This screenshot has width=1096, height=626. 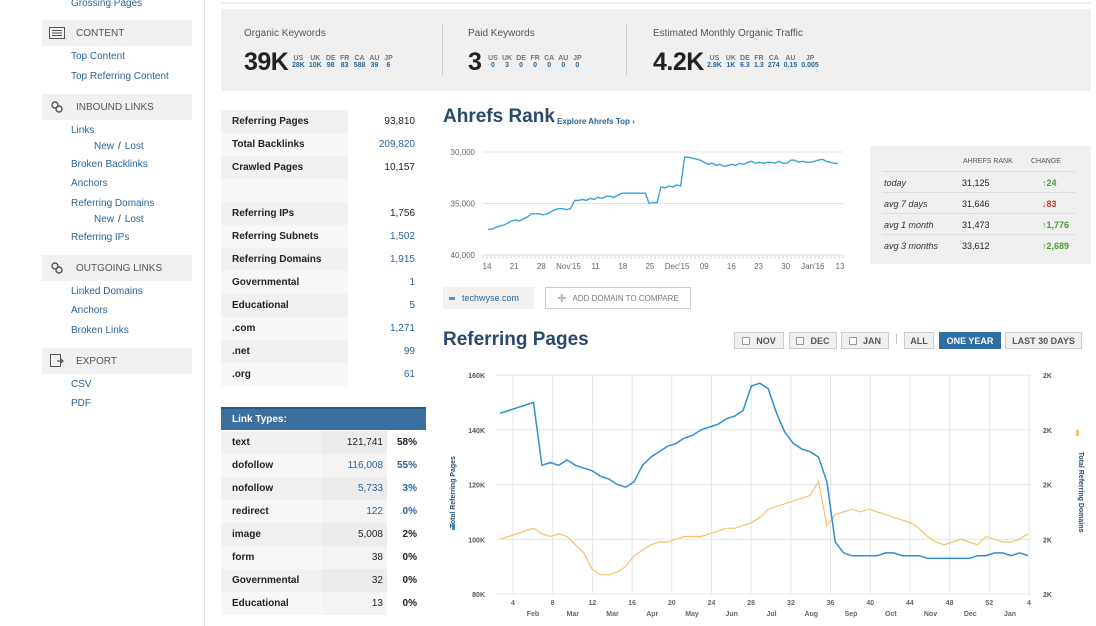 What do you see at coordinates (107, 291) in the screenshot?
I see `sidebar-link-linked-domains: Linked Domains` at bounding box center [107, 291].